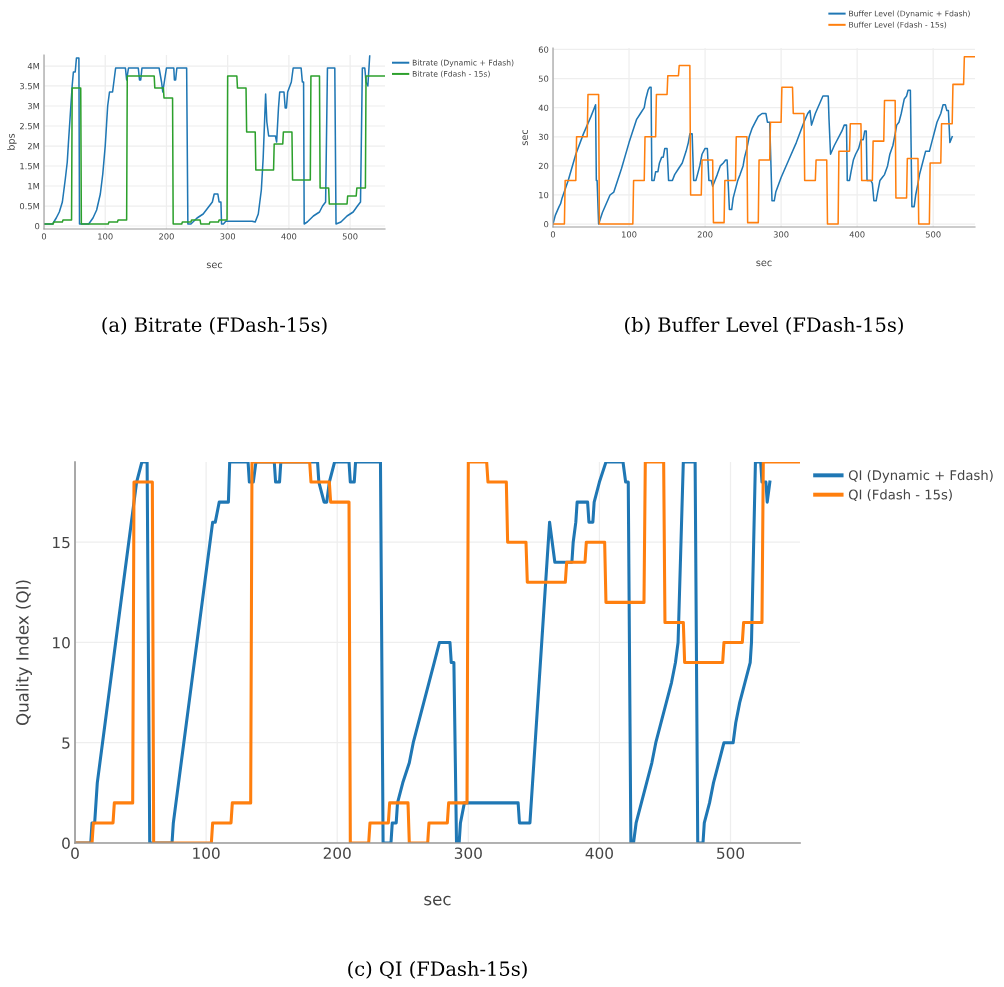 The height and width of the screenshot is (987, 1004). Describe the element at coordinates (30, 126) in the screenshot. I see `y-tick-label: 2.5M` at that location.